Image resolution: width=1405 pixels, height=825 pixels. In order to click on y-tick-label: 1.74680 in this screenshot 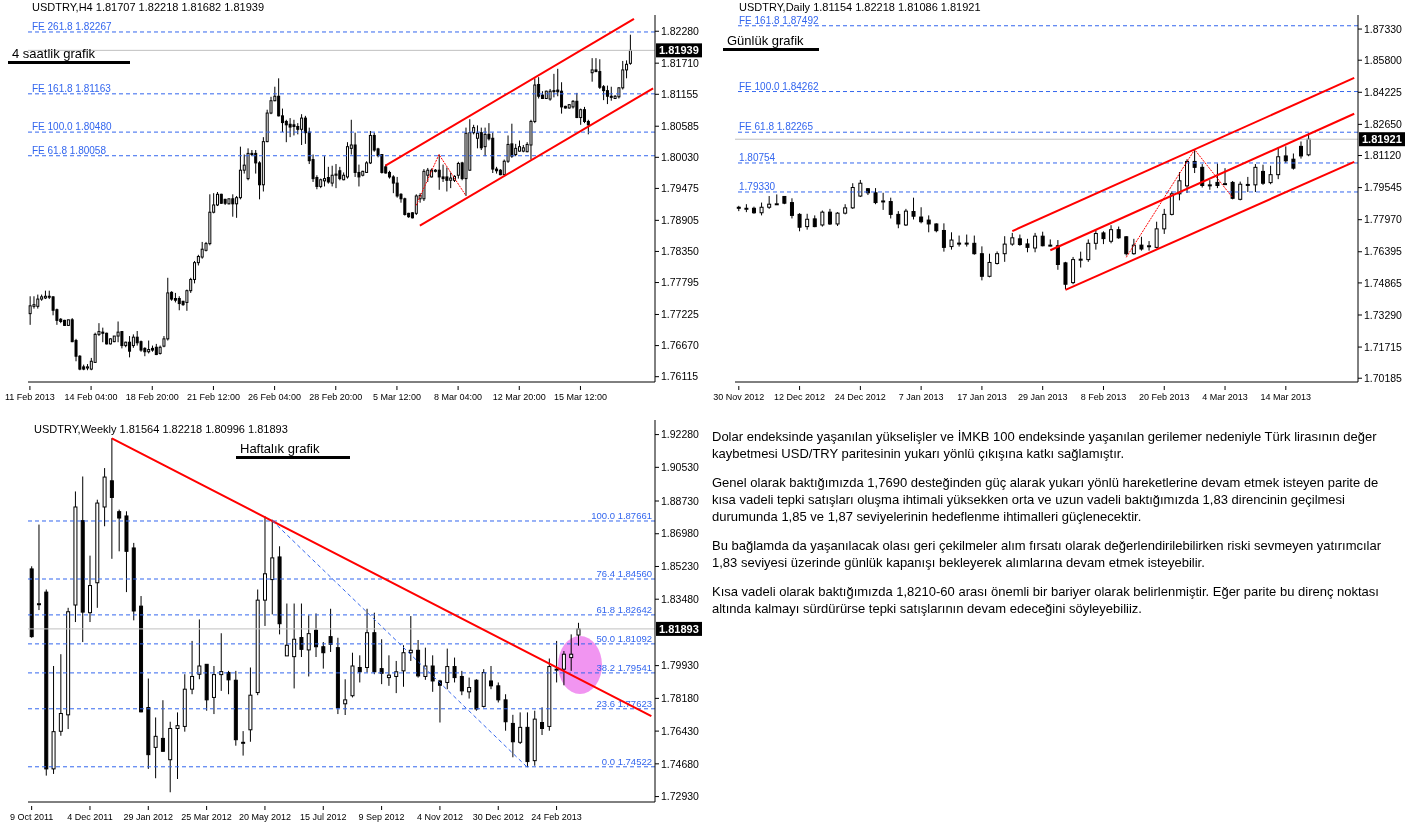, I will do `click(680, 763)`.